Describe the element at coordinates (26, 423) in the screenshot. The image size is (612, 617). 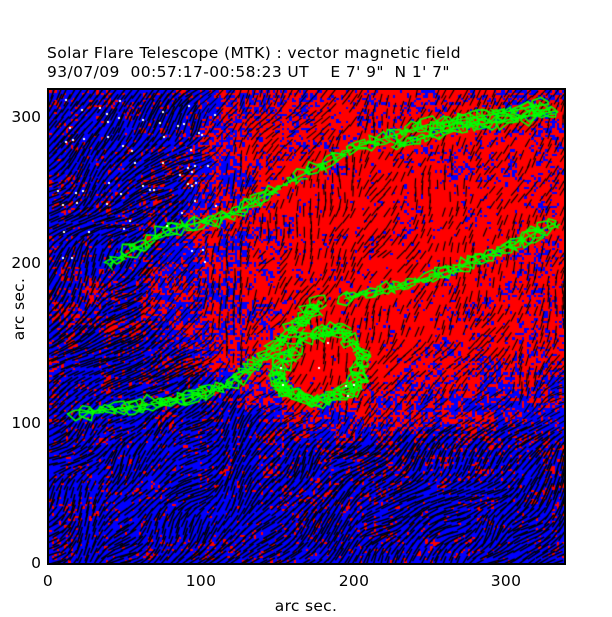
I see `y-tick-label-1: 100` at that location.